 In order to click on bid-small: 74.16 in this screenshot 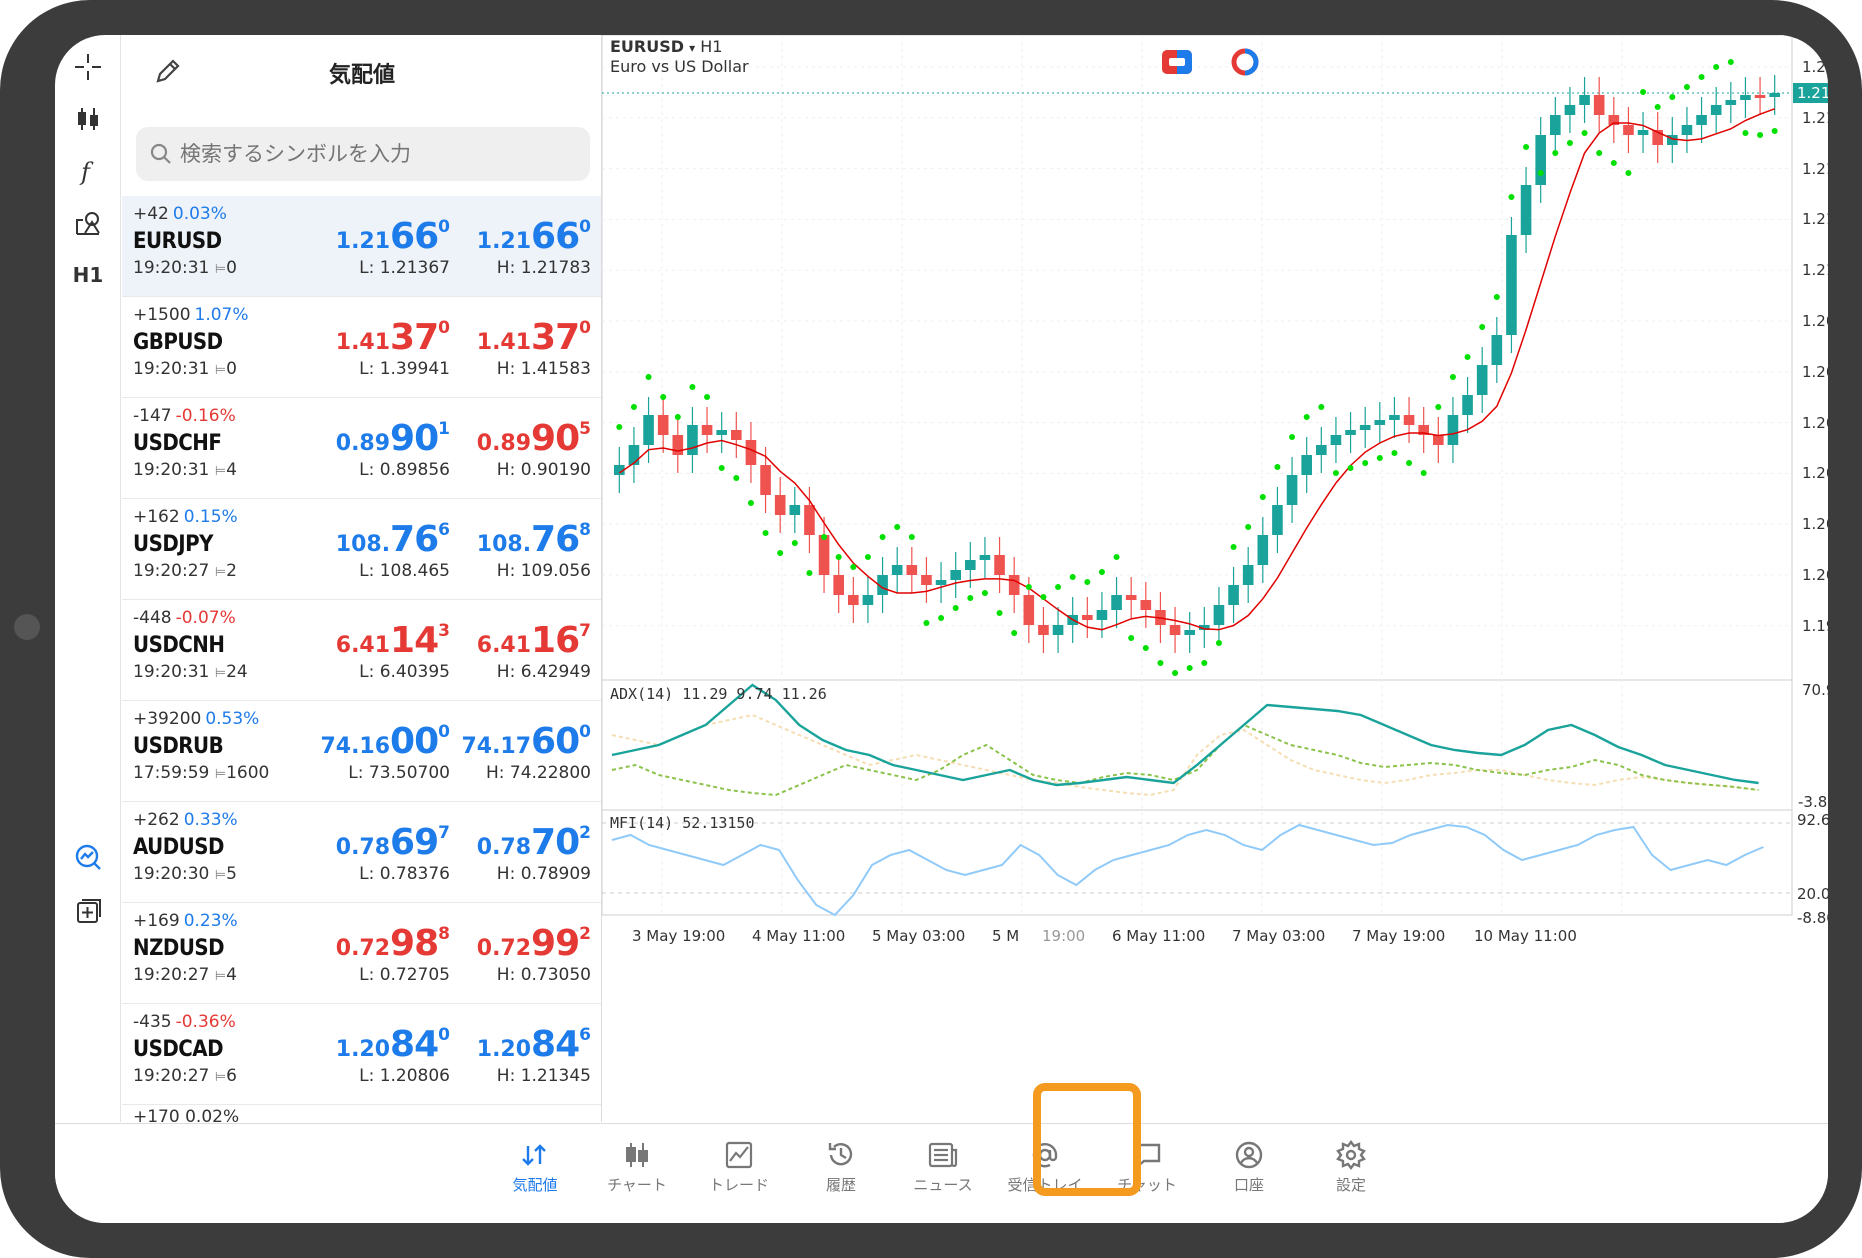, I will do `click(355, 746)`.